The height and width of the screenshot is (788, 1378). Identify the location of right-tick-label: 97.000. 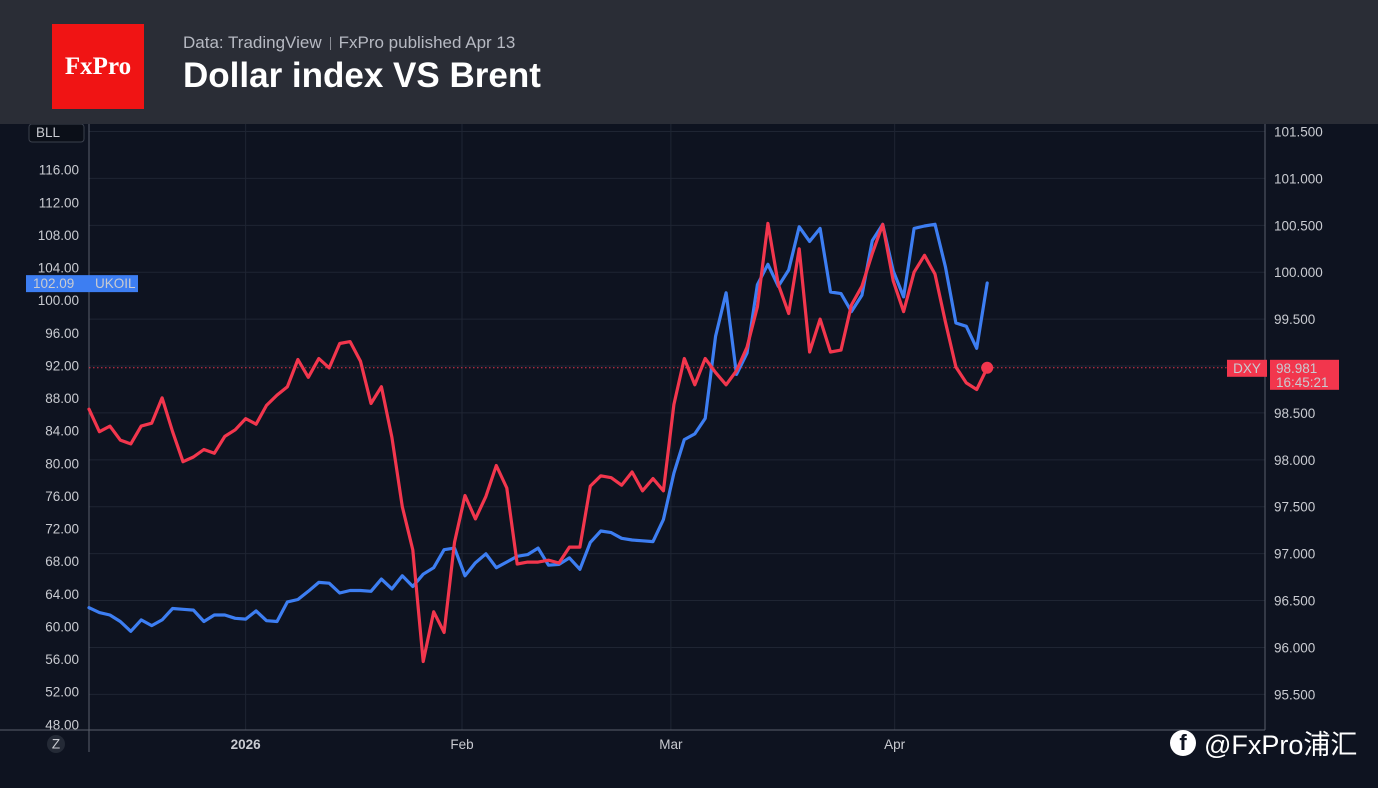
(1294, 554).